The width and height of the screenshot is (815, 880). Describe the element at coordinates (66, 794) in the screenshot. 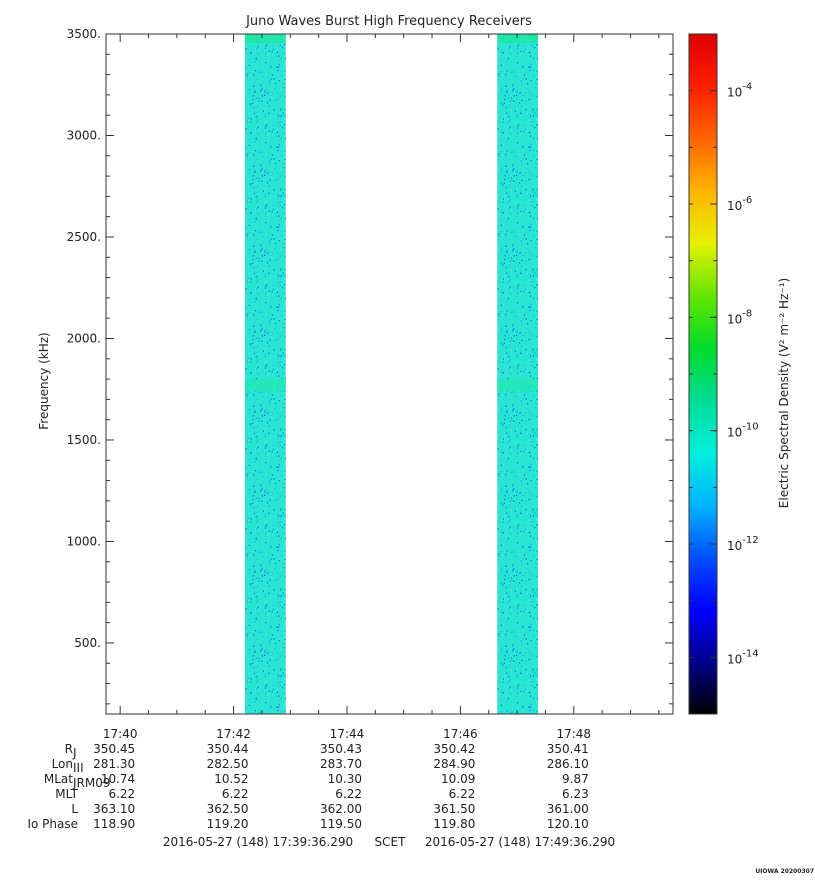

I see `ephemeris-row-label: MLT` at that location.